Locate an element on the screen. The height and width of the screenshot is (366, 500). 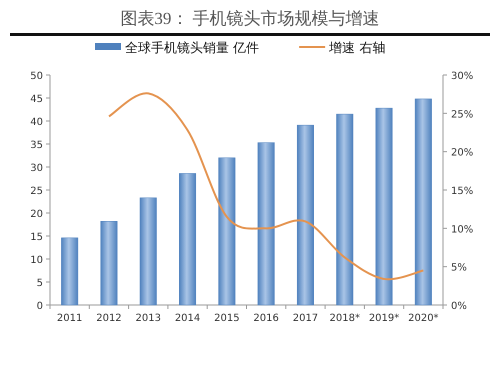
y-tick-label: 30 is located at coordinates (36, 168).